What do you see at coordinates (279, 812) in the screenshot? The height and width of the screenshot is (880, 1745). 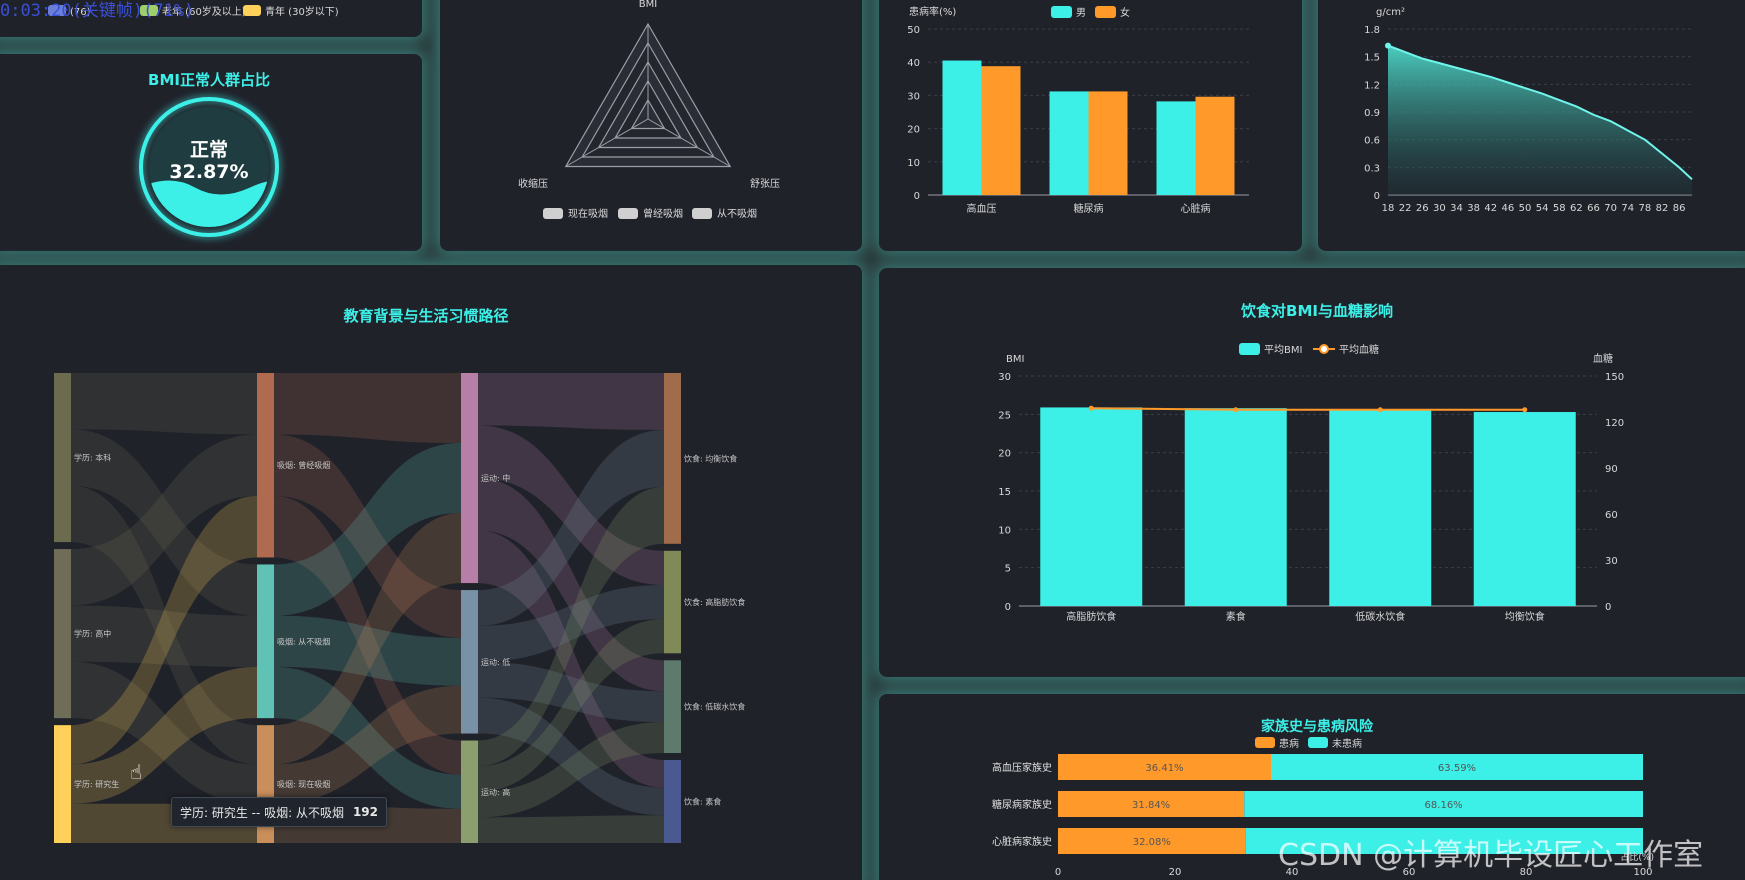 I see `sankey-tooltip: 学历: 研究生 -- 吸烟: 从不吸烟 192` at bounding box center [279, 812].